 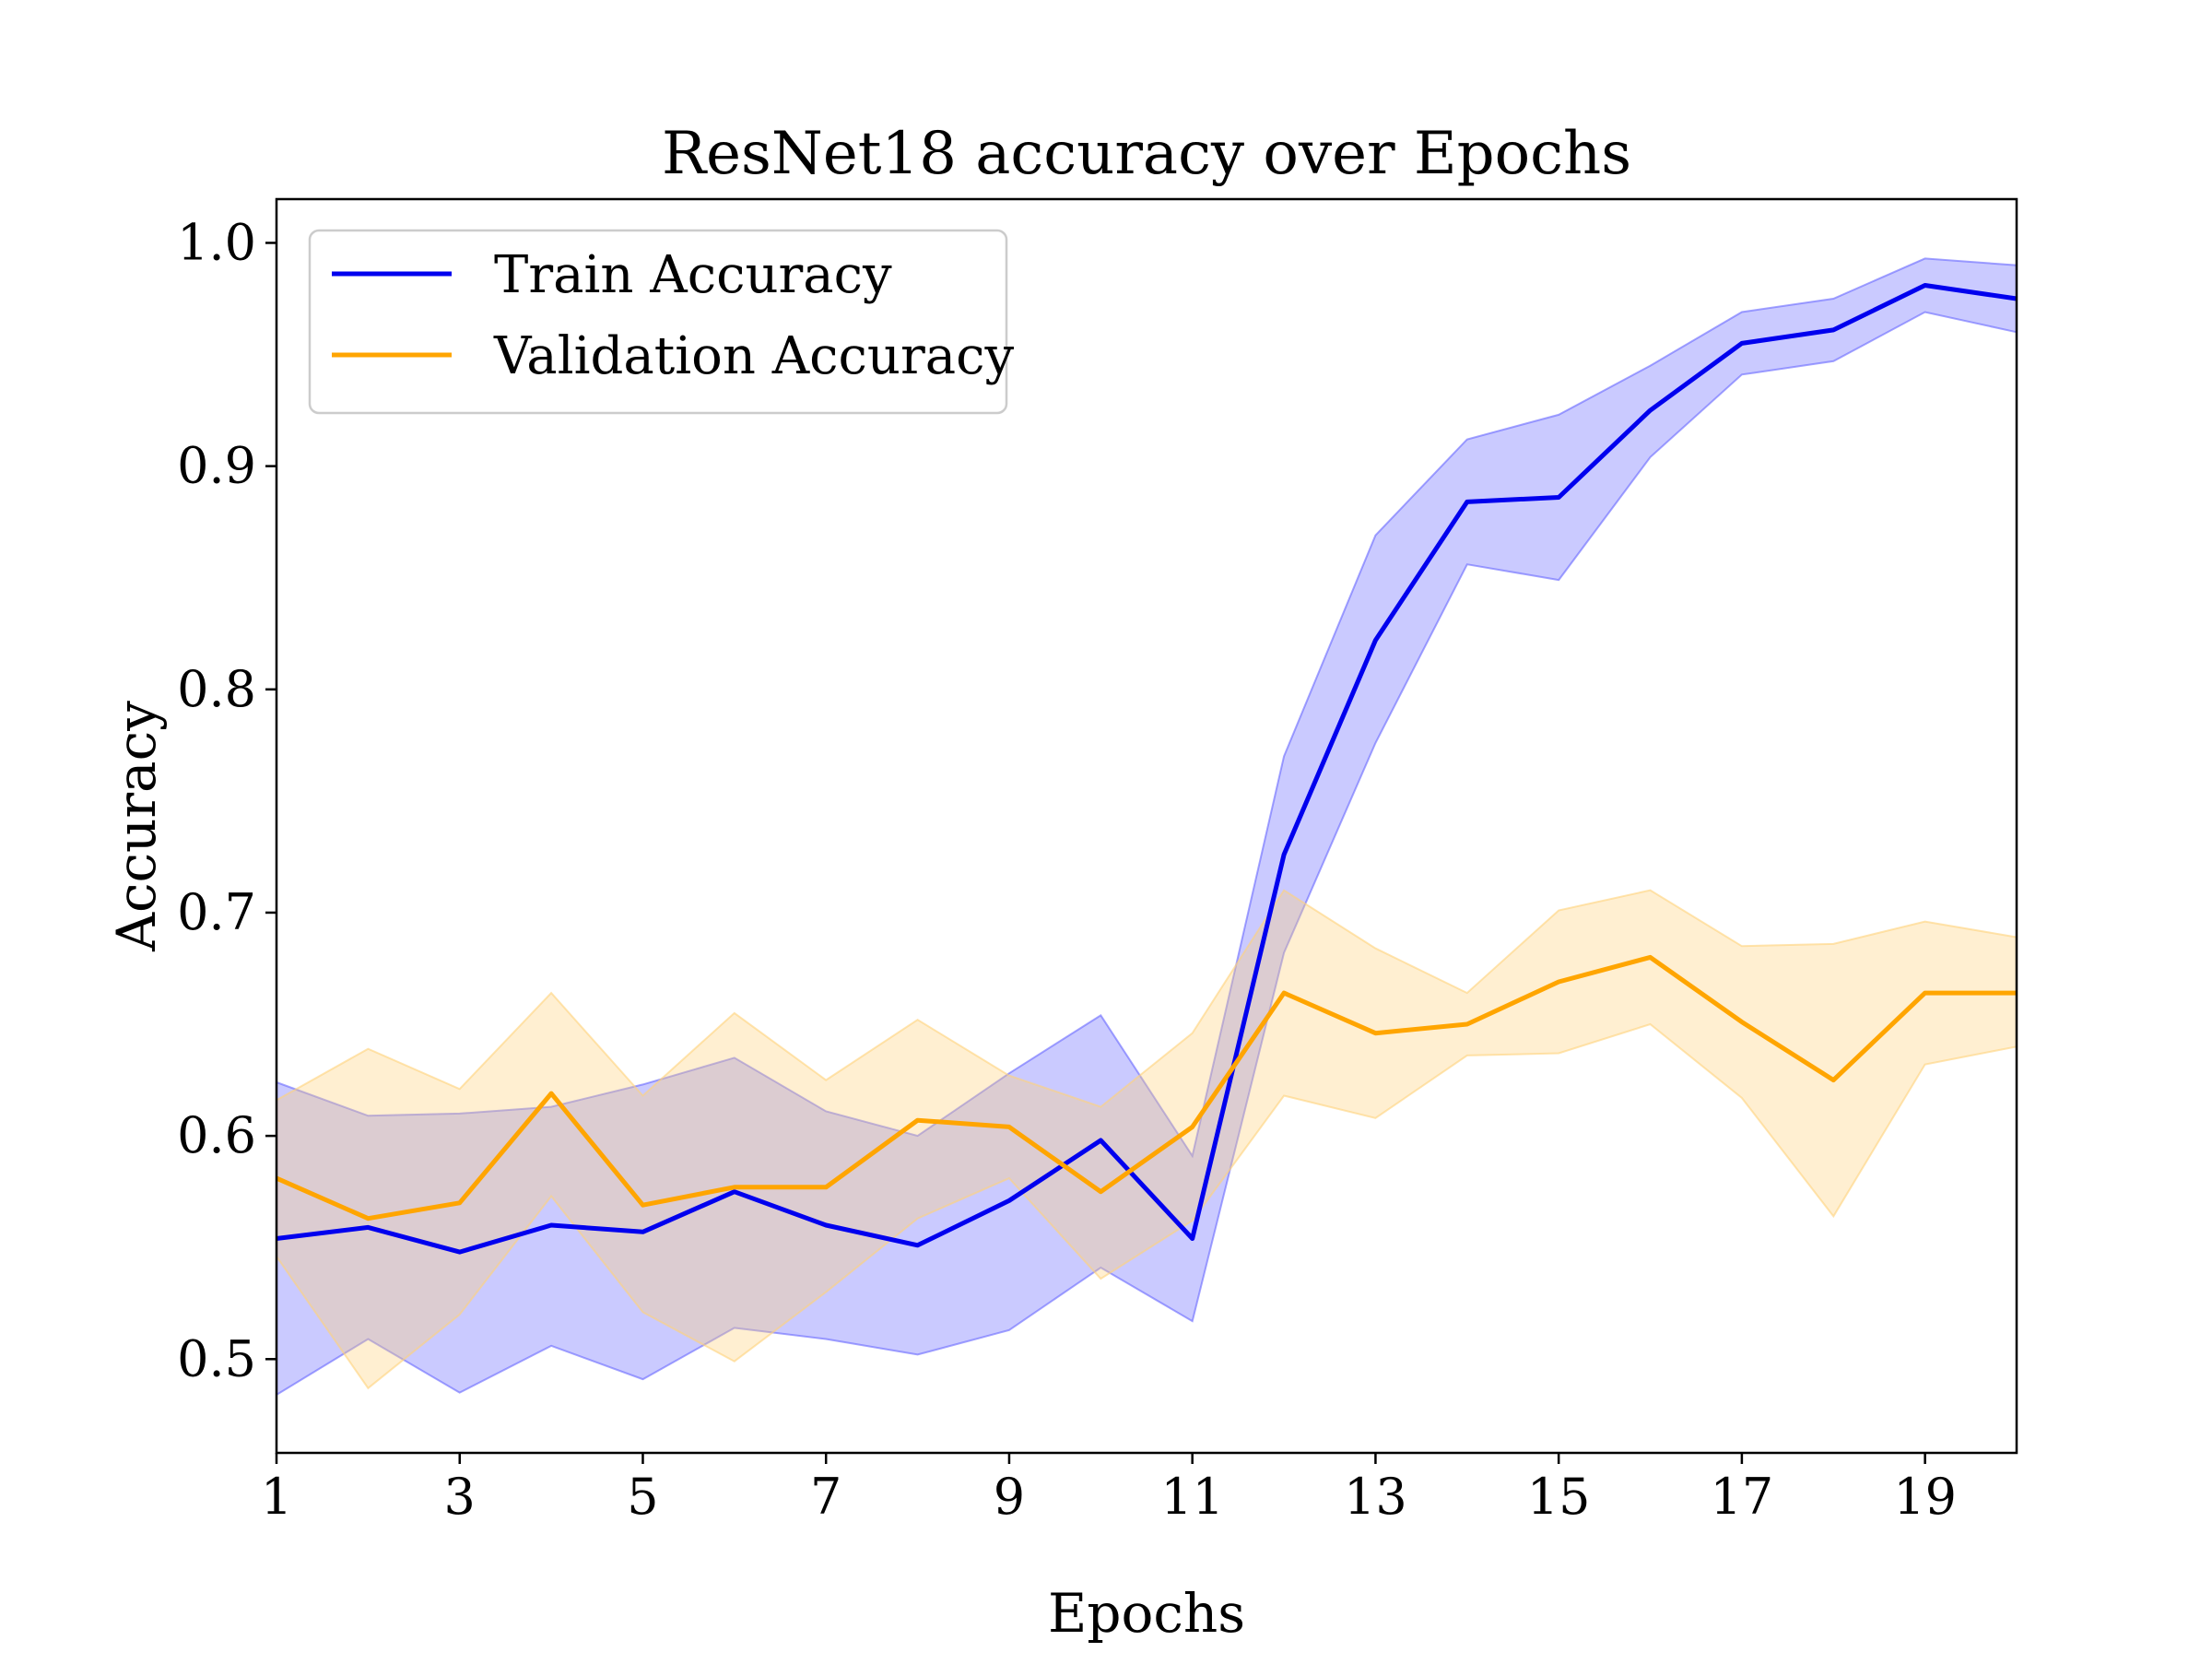 What do you see at coordinates (276, 1497) in the screenshot?
I see `x-tick-label: 1` at bounding box center [276, 1497].